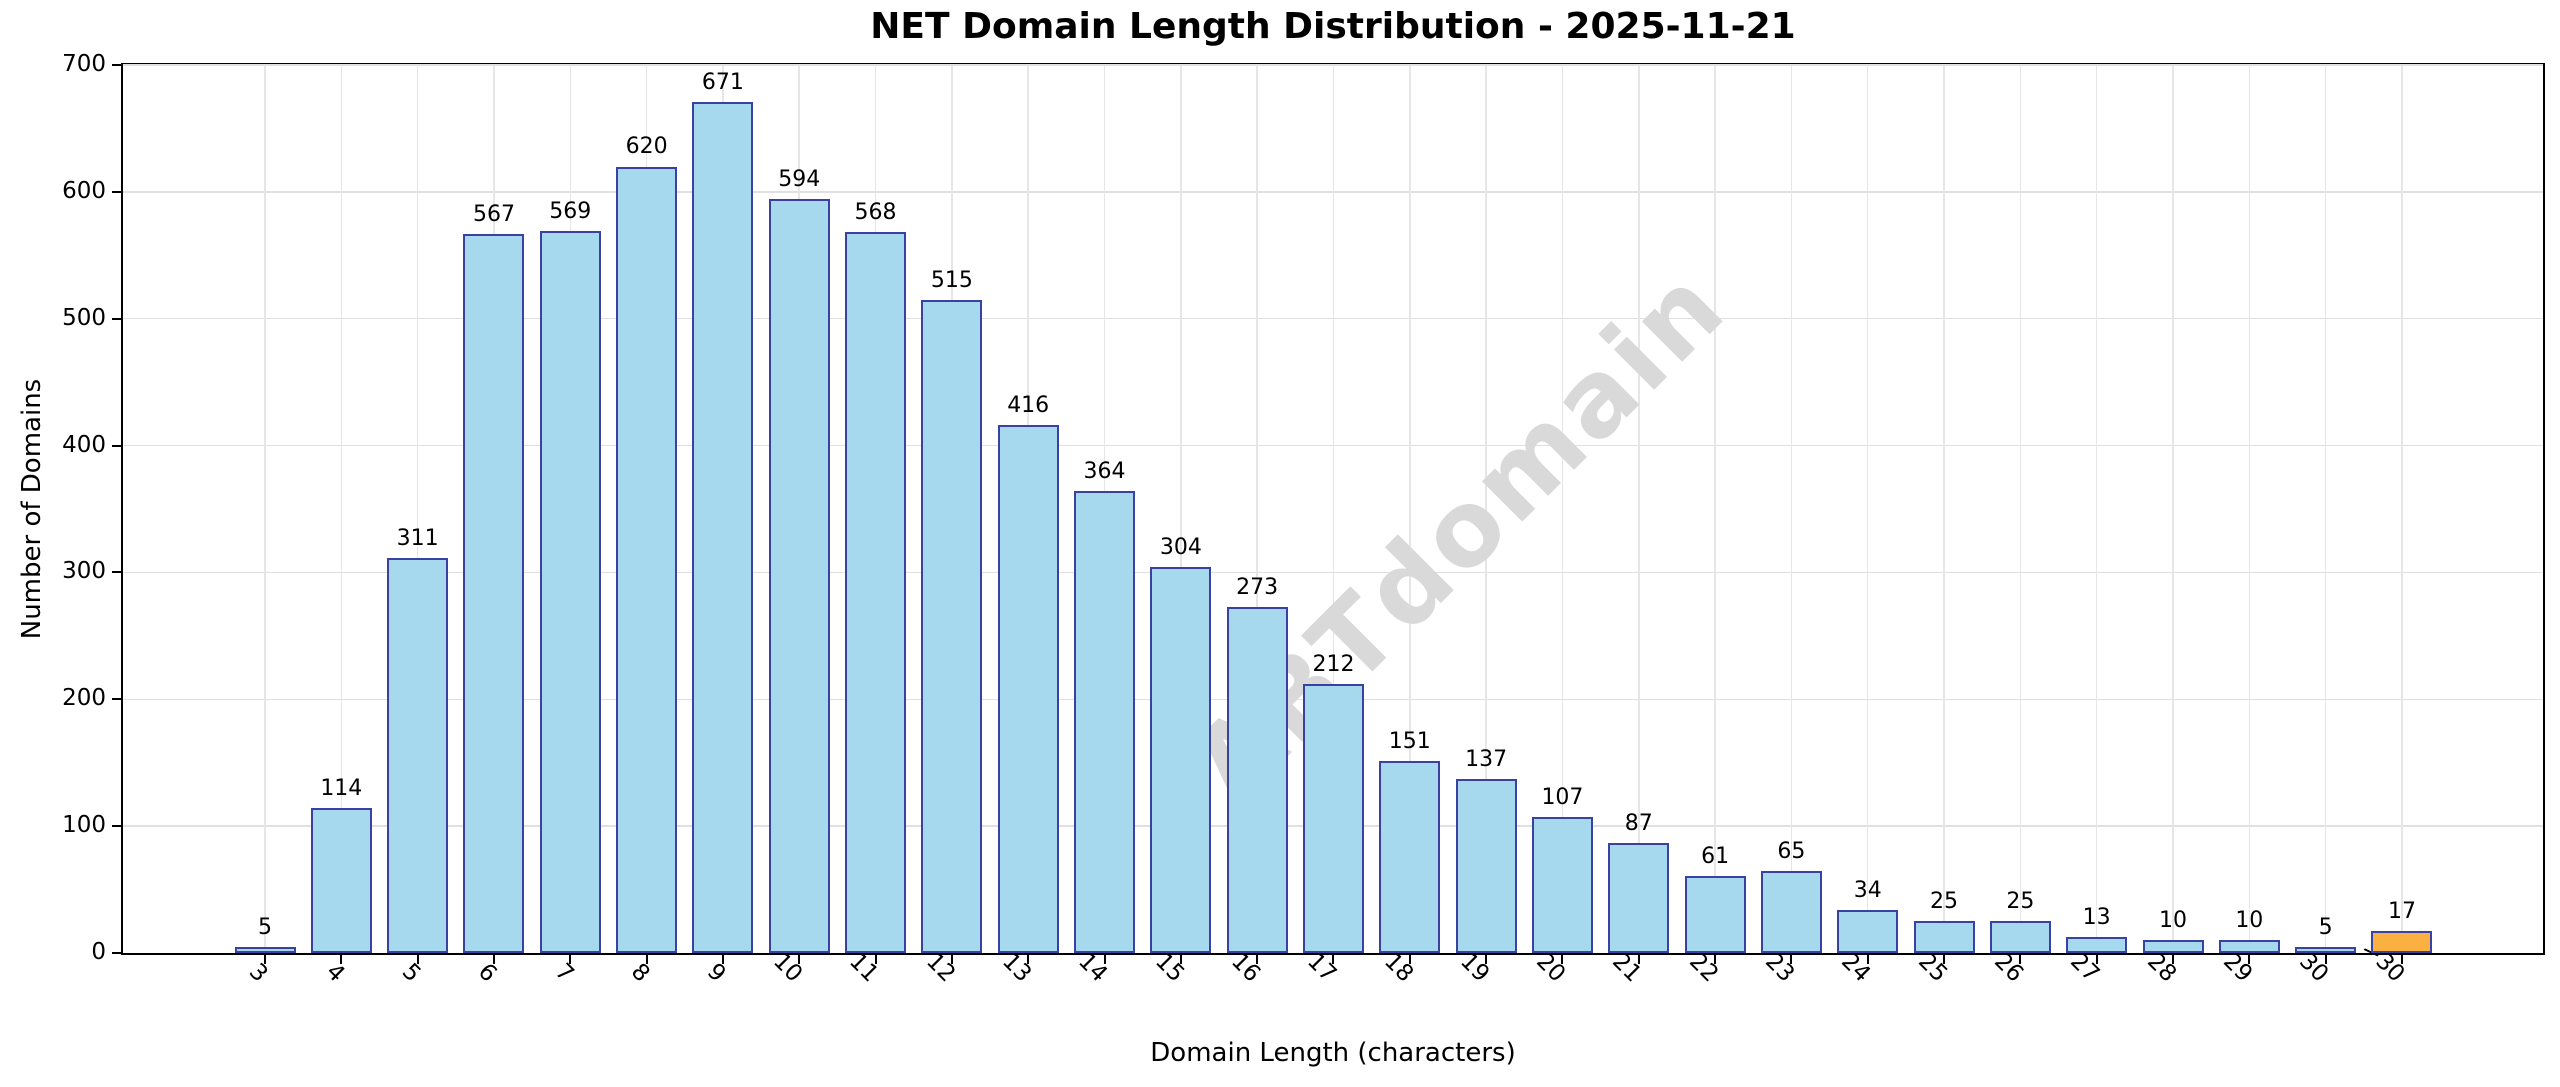 This screenshot has width=2560, height=1087. Describe the element at coordinates (84, 825) in the screenshot. I see `y-tick-label: 100` at that location.